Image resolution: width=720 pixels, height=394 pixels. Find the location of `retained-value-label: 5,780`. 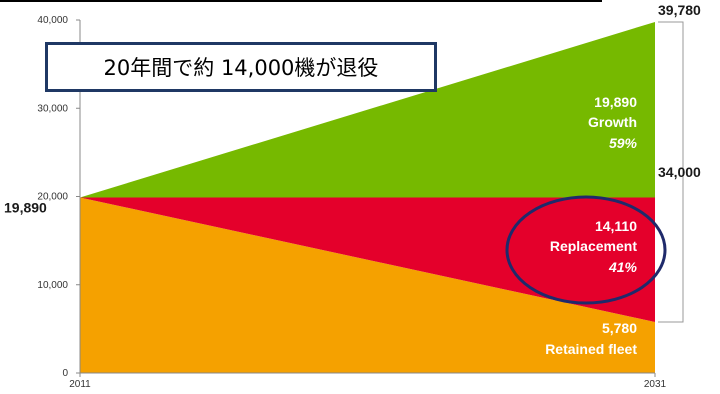

retained-value-label: 5,780 is located at coordinates (619, 328).